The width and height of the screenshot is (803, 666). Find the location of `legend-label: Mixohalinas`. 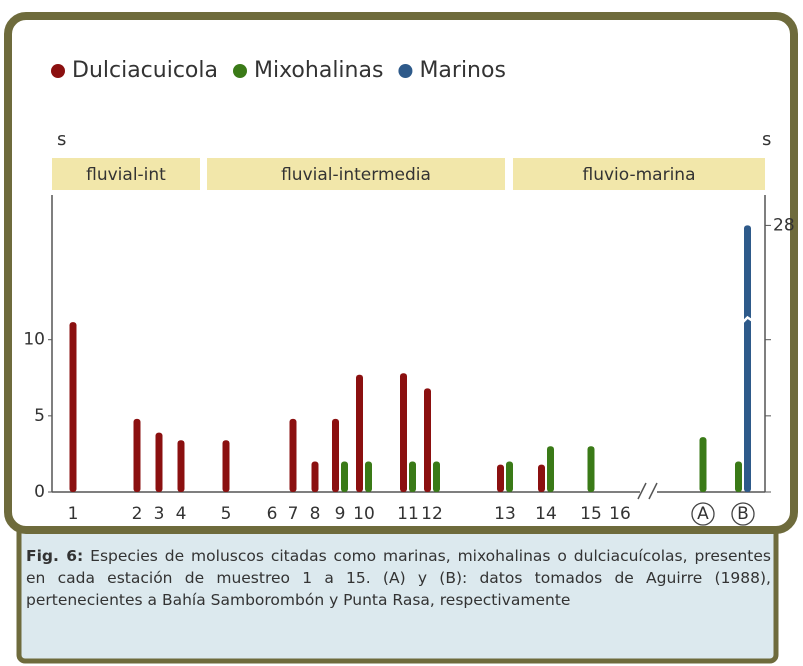

legend-label: Mixohalinas is located at coordinates (318, 70).